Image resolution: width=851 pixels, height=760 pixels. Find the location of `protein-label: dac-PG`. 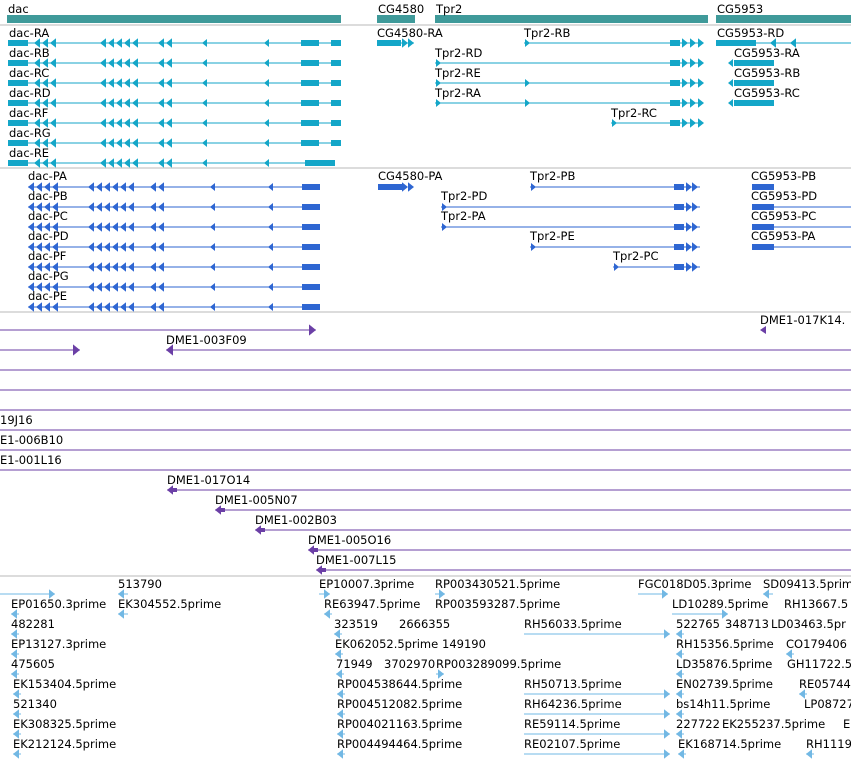

protein-label: dac-PG is located at coordinates (48, 276).